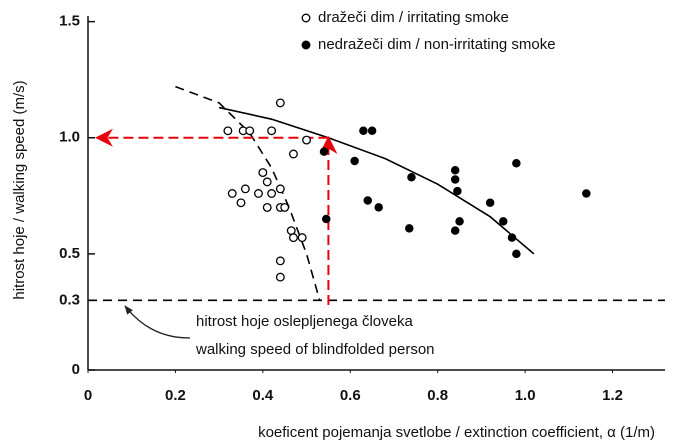 The height and width of the screenshot is (448, 699). Describe the element at coordinates (69, 253) in the screenshot. I see `y-tick-label: 0.5` at that location.